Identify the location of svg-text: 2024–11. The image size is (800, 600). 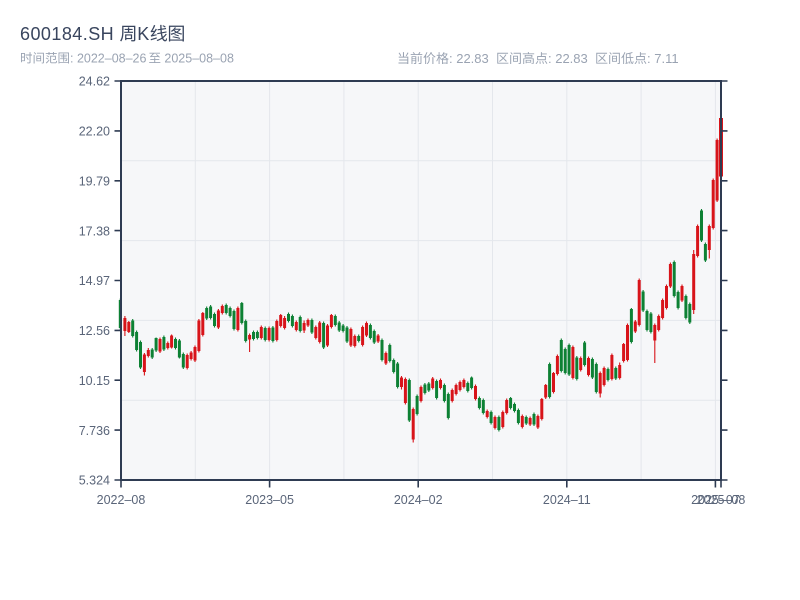
(567, 500).